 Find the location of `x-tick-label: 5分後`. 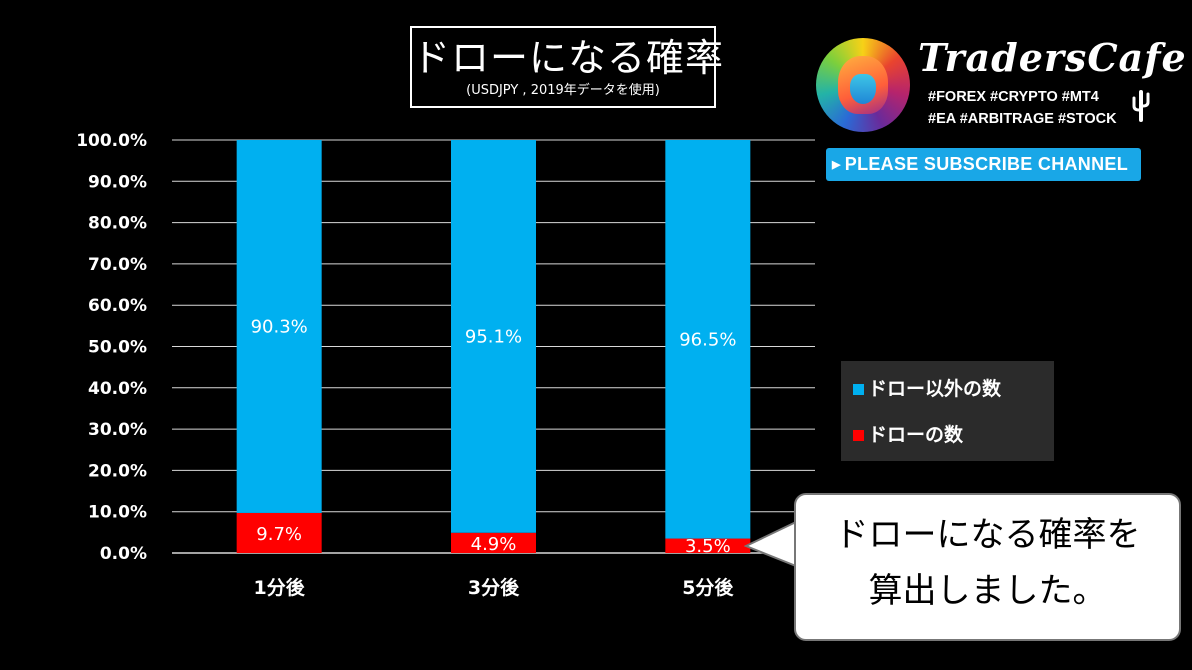

x-tick-label: 5分後 is located at coordinates (708, 587).